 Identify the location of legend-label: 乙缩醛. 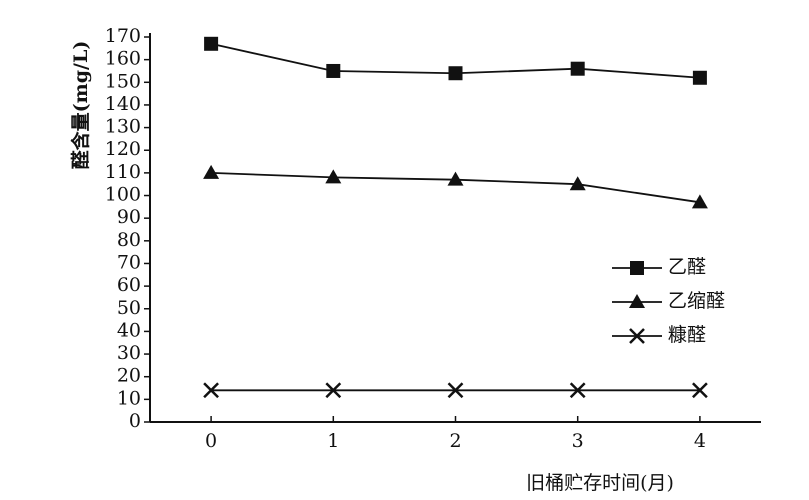
(696, 301).